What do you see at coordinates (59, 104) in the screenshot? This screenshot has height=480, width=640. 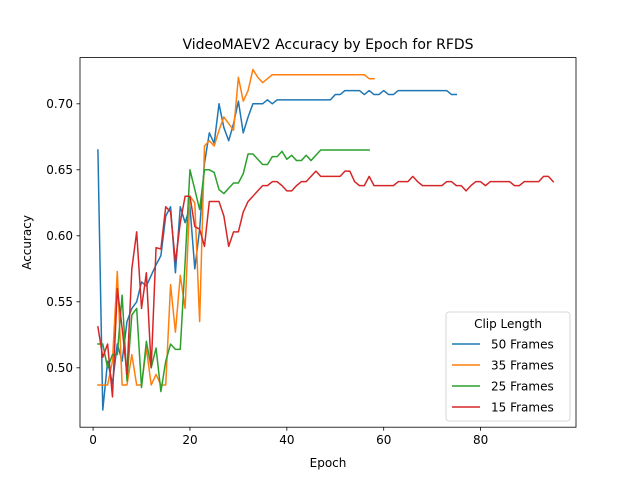 I see `y-tick-label: 0.70` at bounding box center [59, 104].